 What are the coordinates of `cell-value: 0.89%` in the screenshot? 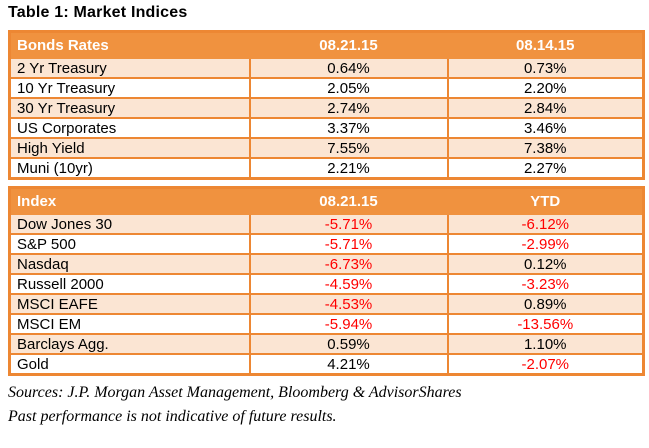 It's located at (545, 304).